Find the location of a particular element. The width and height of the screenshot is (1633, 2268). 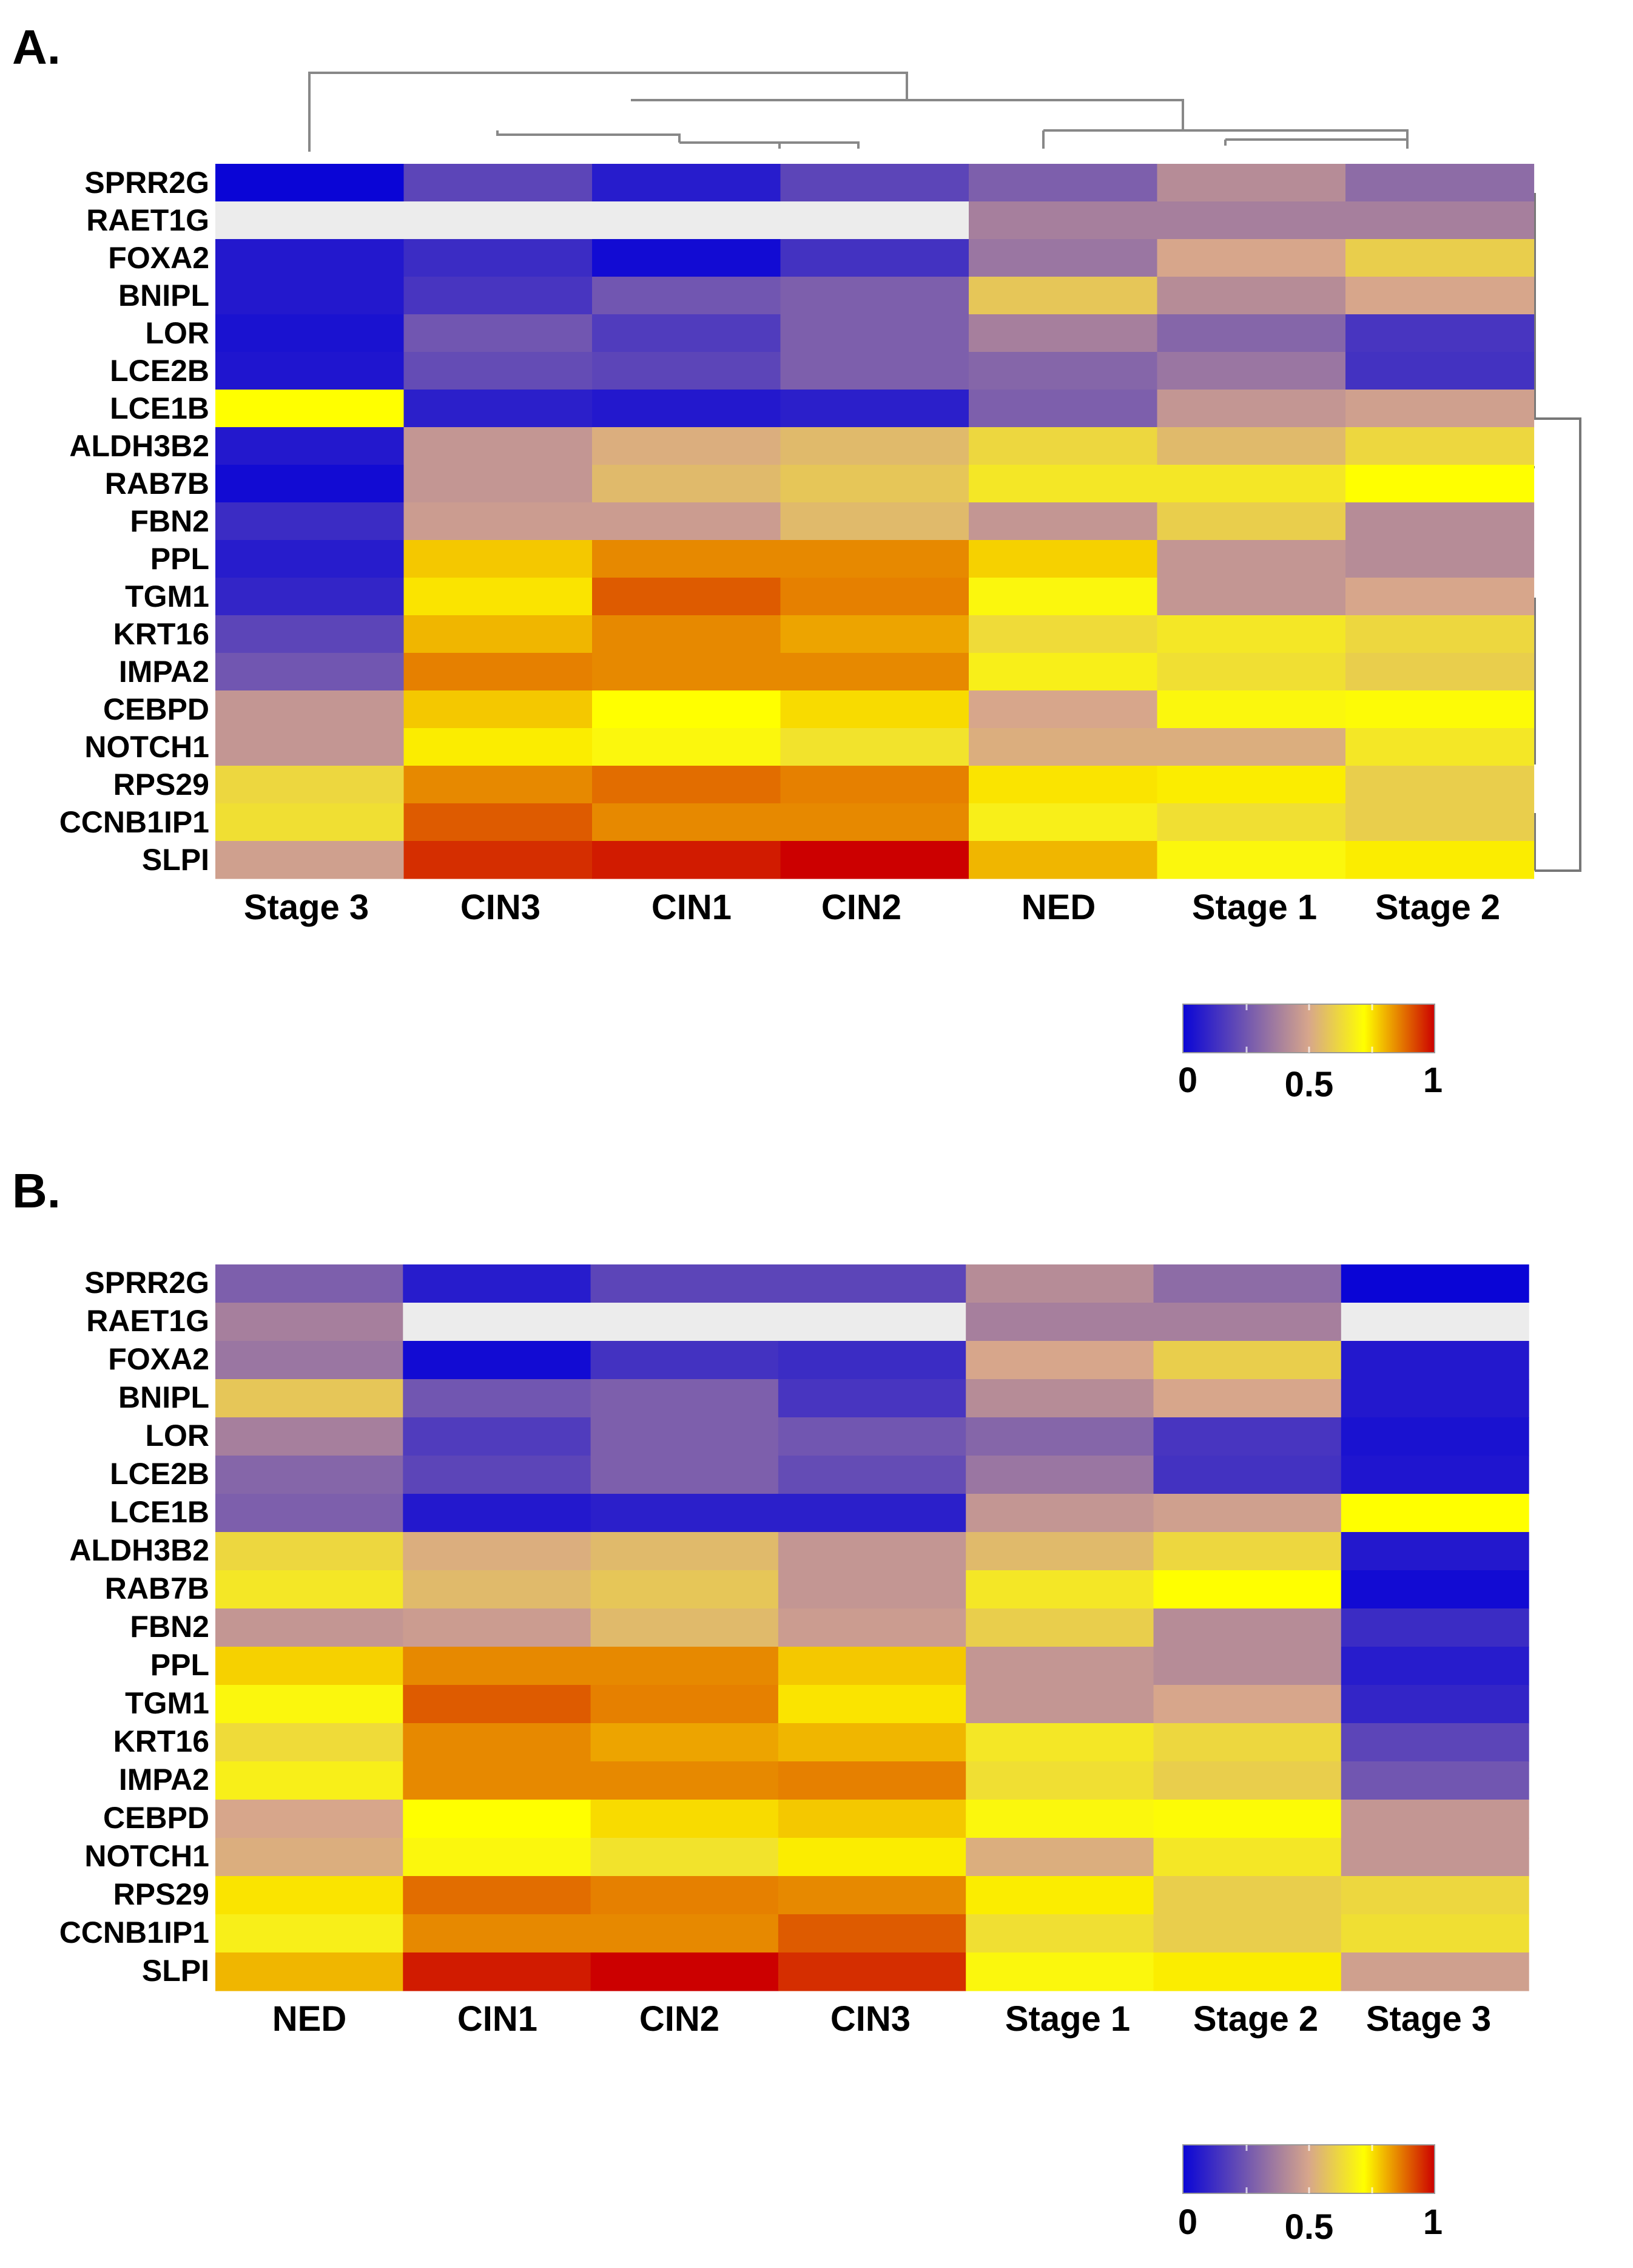

row-label: ALDH3B2 is located at coordinates (139, 446).